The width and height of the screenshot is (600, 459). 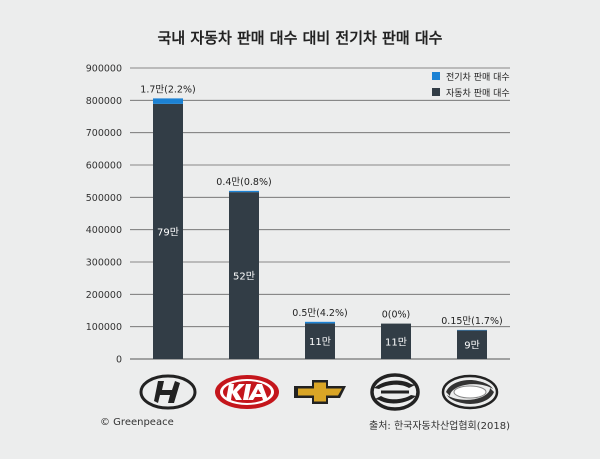 I want to click on bar-top-label: 0.4만(0.8%), so click(x=243, y=182).